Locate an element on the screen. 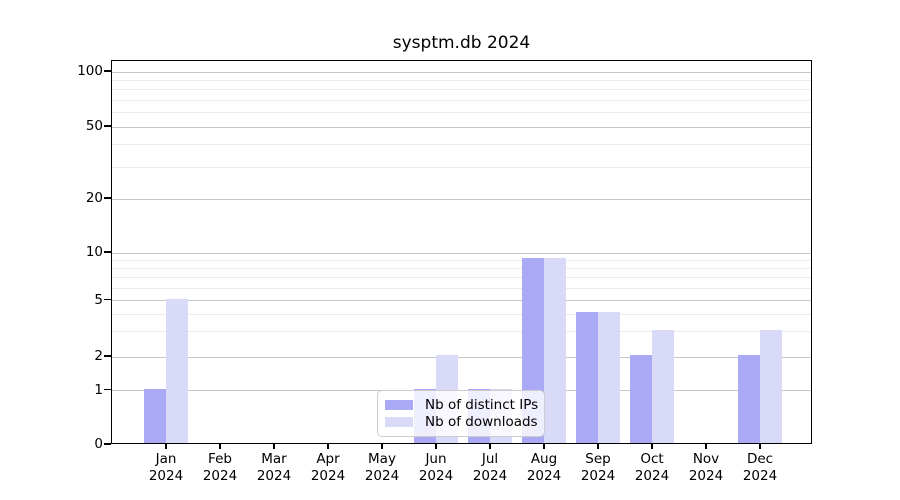 The height and width of the screenshot is (500, 900). x-axis-tick-label: May 2024 is located at coordinates (382, 468).